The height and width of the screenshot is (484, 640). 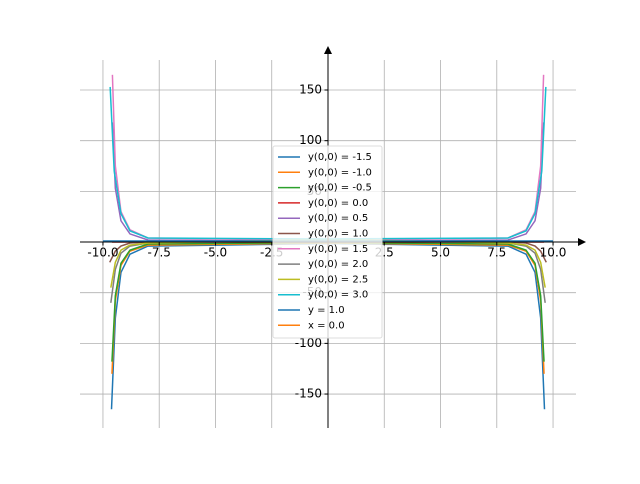 What do you see at coordinates (326, 325) in the screenshot?
I see `legend-label: x = 0.0` at bounding box center [326, 325].